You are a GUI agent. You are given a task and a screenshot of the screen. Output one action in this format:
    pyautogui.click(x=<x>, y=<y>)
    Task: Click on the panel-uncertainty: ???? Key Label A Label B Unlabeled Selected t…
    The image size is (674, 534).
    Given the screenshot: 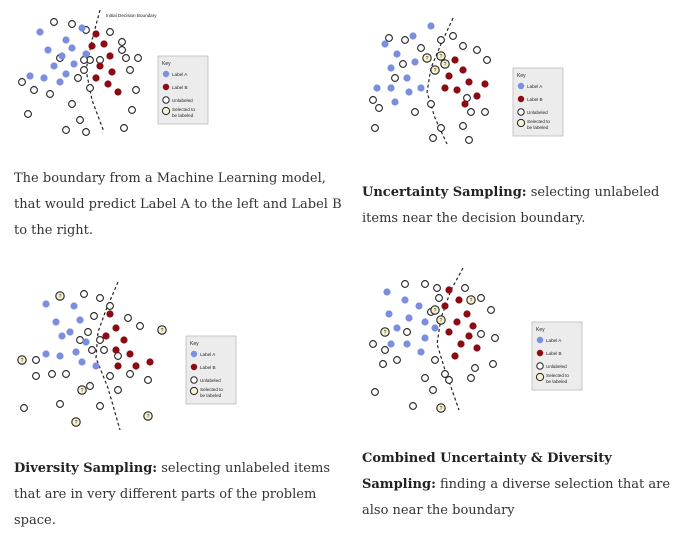 What is the action you would take?
    pyautogui.click(x=509, y=80)
    